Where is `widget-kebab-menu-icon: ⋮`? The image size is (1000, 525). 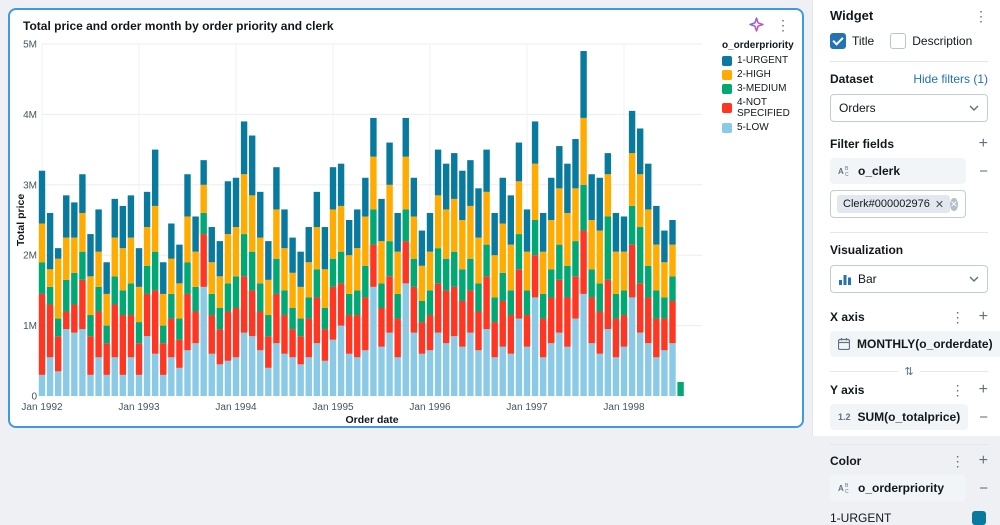
widget-kebab-menu-icon: ⋮ is located at coordinates (981, 15).